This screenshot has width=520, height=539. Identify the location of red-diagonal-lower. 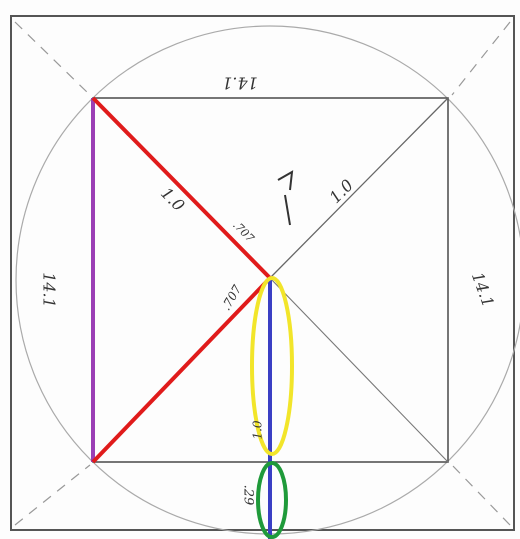
(181, 370).